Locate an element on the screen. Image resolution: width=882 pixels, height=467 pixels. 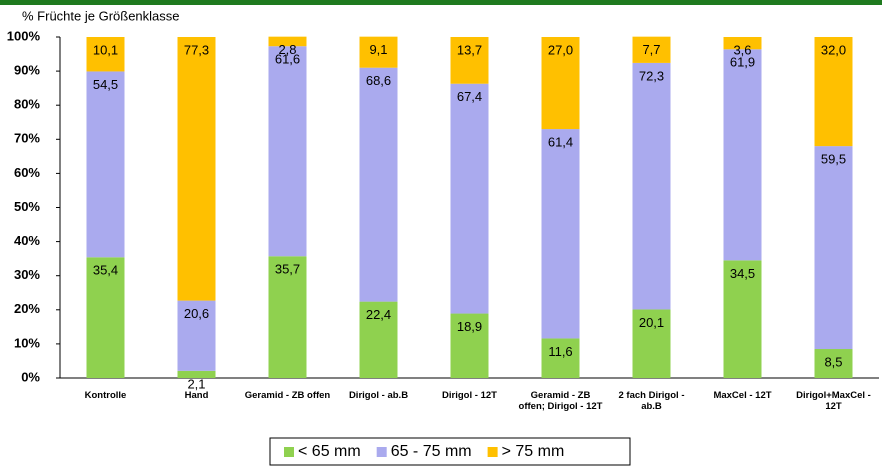
data-label: 67,4 is located at coordinates (469, 96).